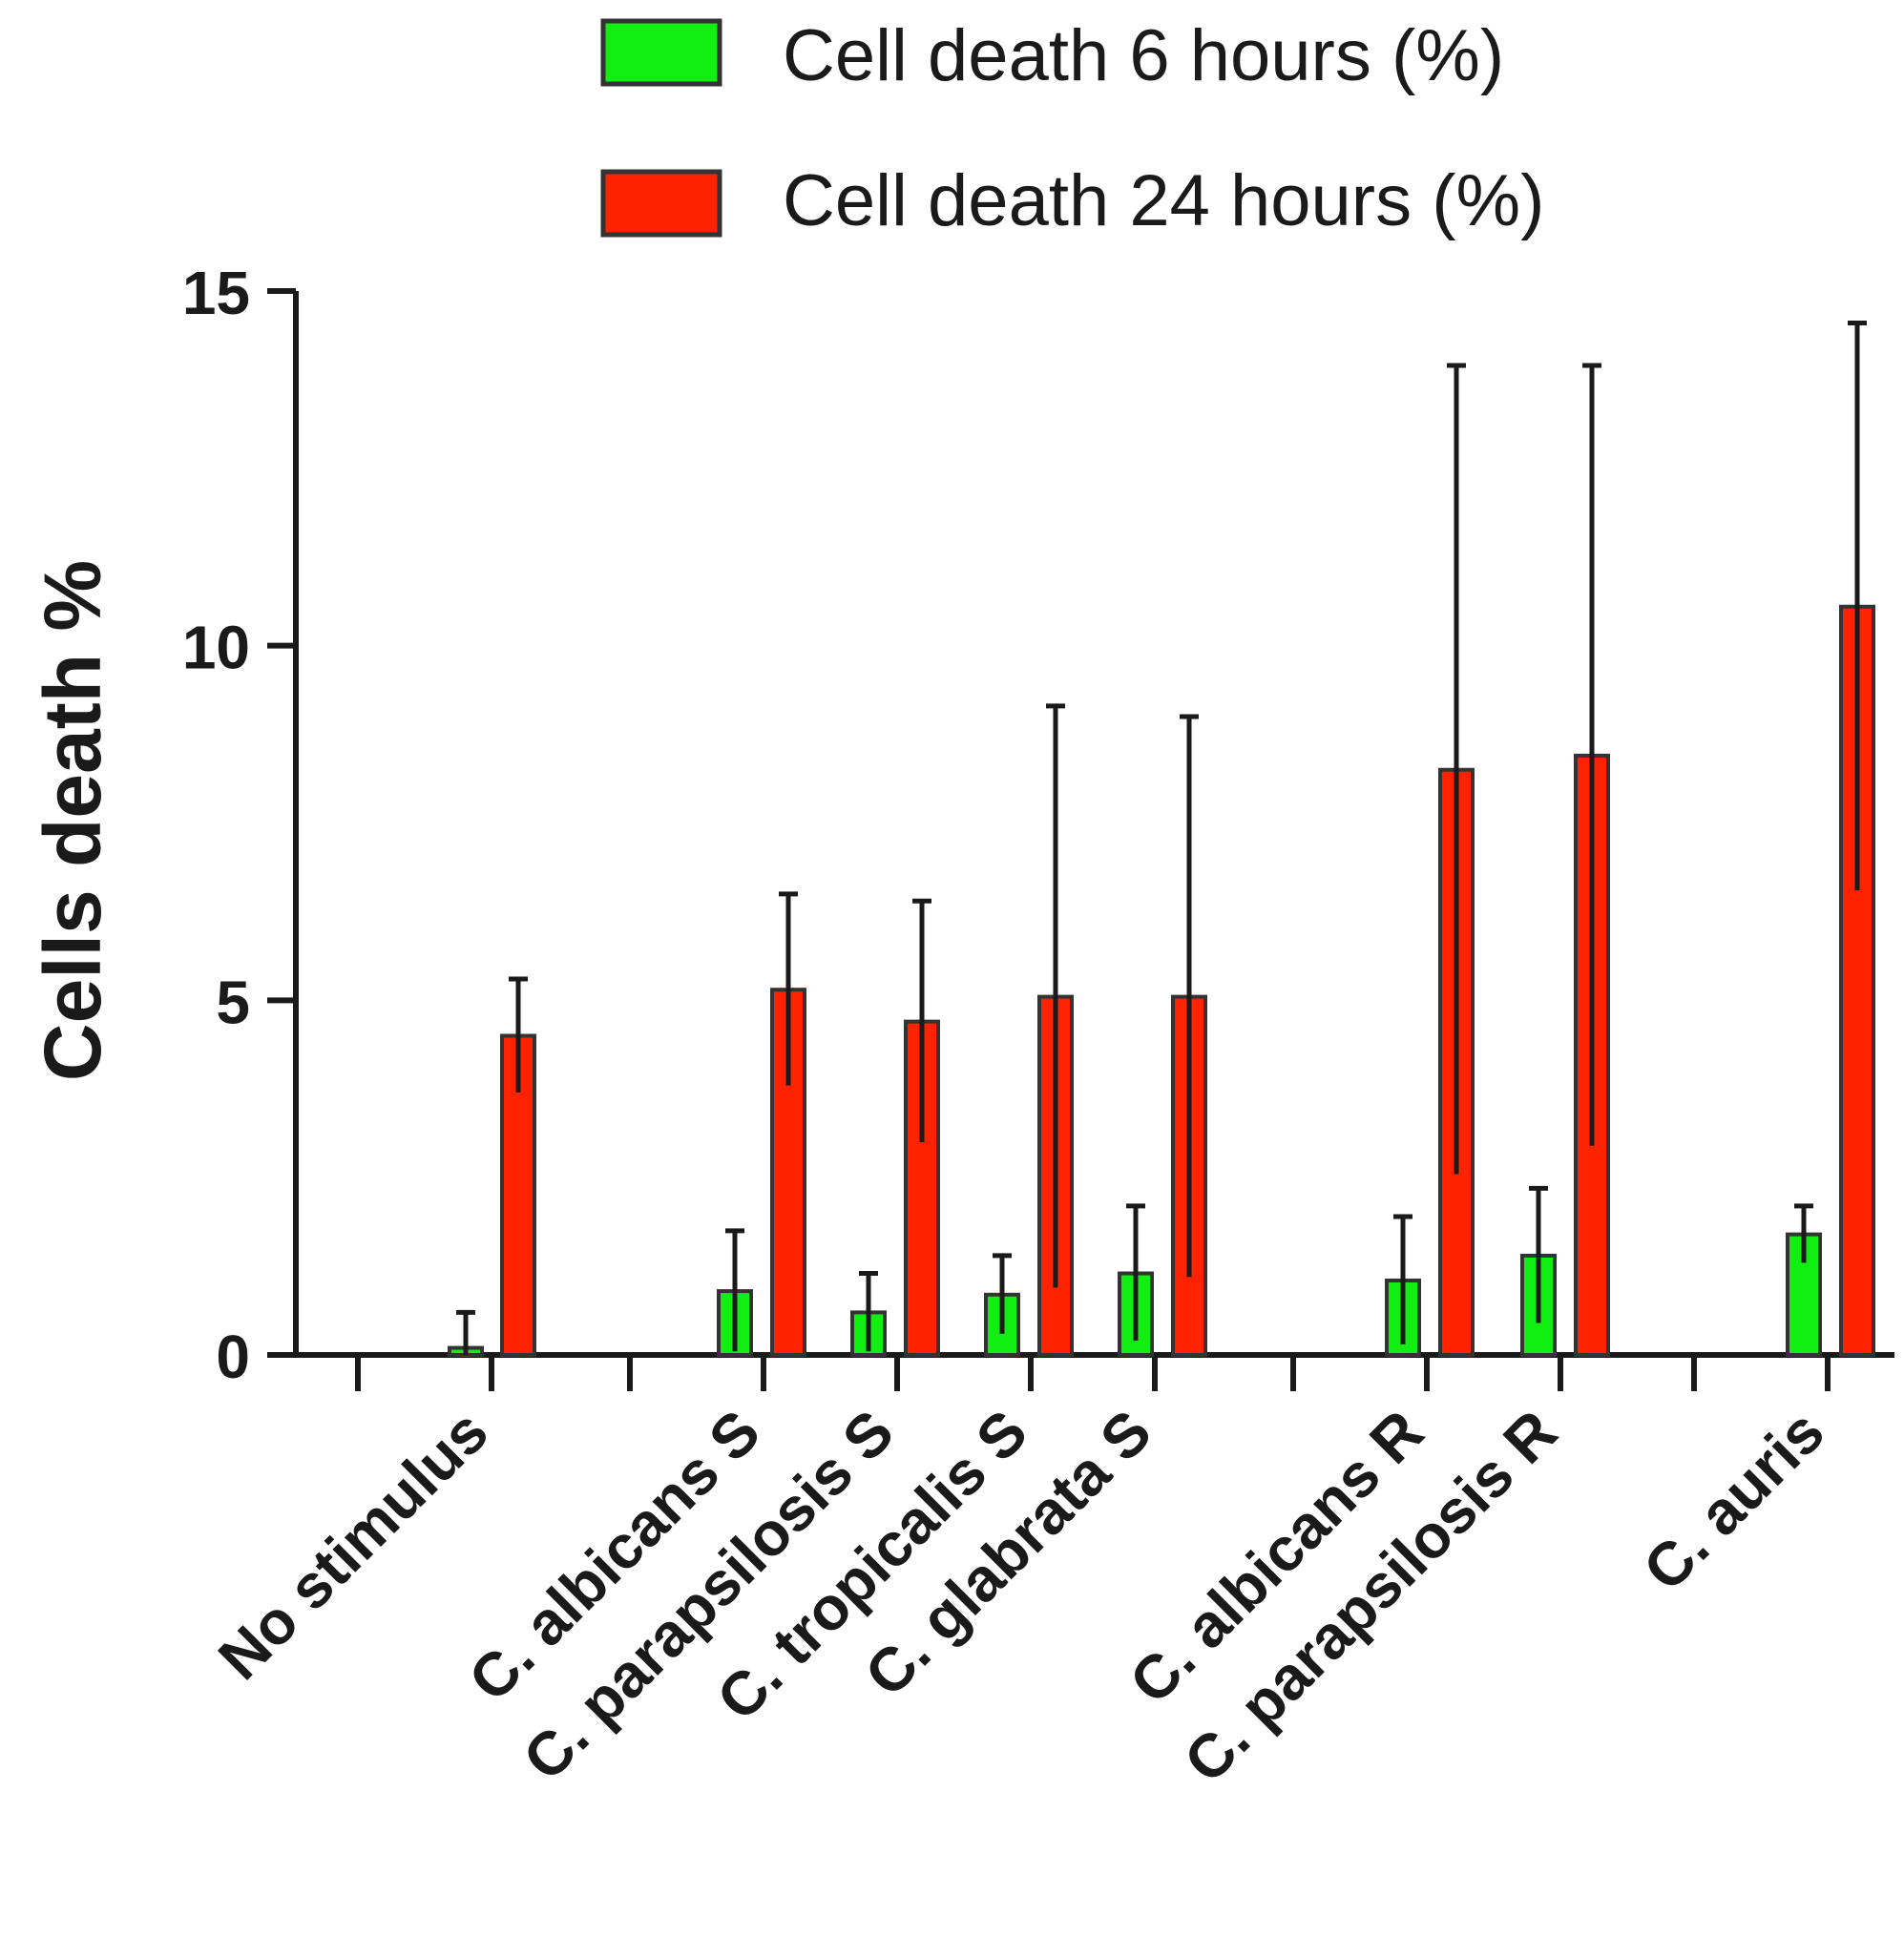  What do you see at coordinates (661, 52) in the screenshot?
I see `legend-swatch-6-hours` at bounding box center [661, 52].